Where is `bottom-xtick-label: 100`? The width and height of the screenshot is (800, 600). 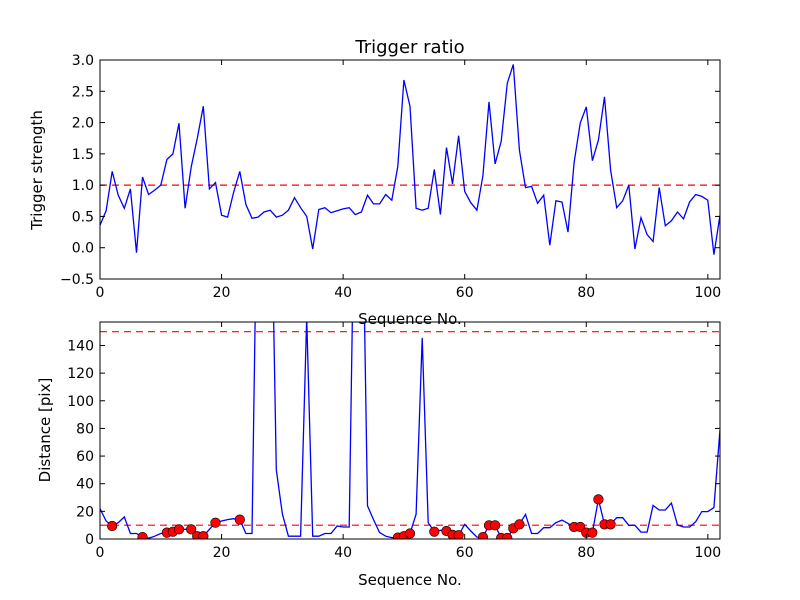
bottom-xtick-label: 100 is located at coordinates (707, 553).